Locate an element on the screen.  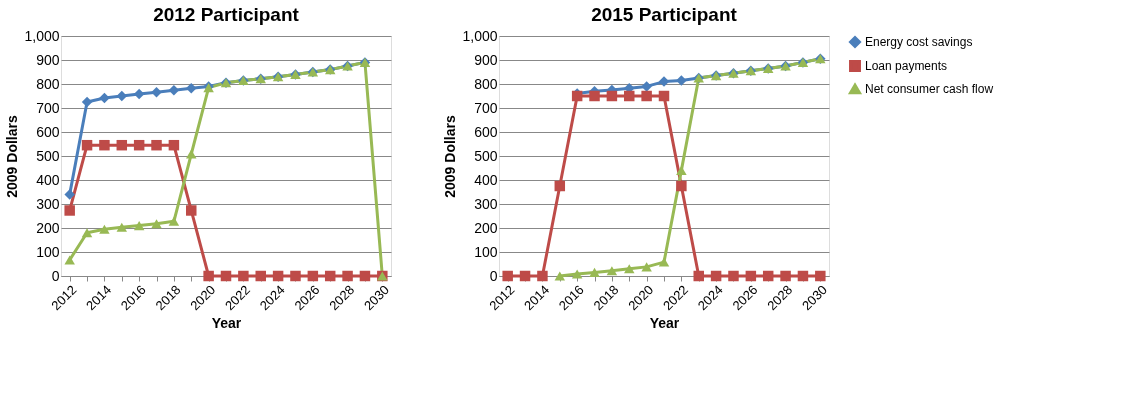
legend-label: Loan payments is located at coordinates (906, 66).